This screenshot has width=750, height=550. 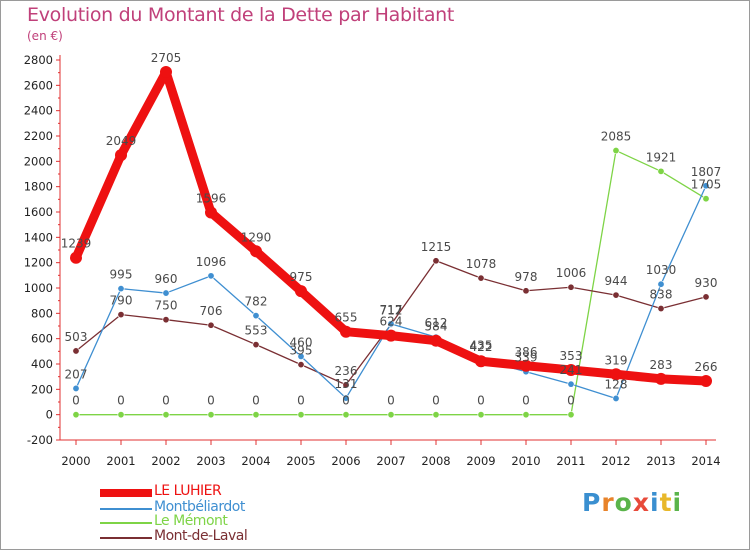 What do you see at coordinates (390, 461) in the screenshot?
I see `x-tick-label: 2007` at bounding box center [390, 461].